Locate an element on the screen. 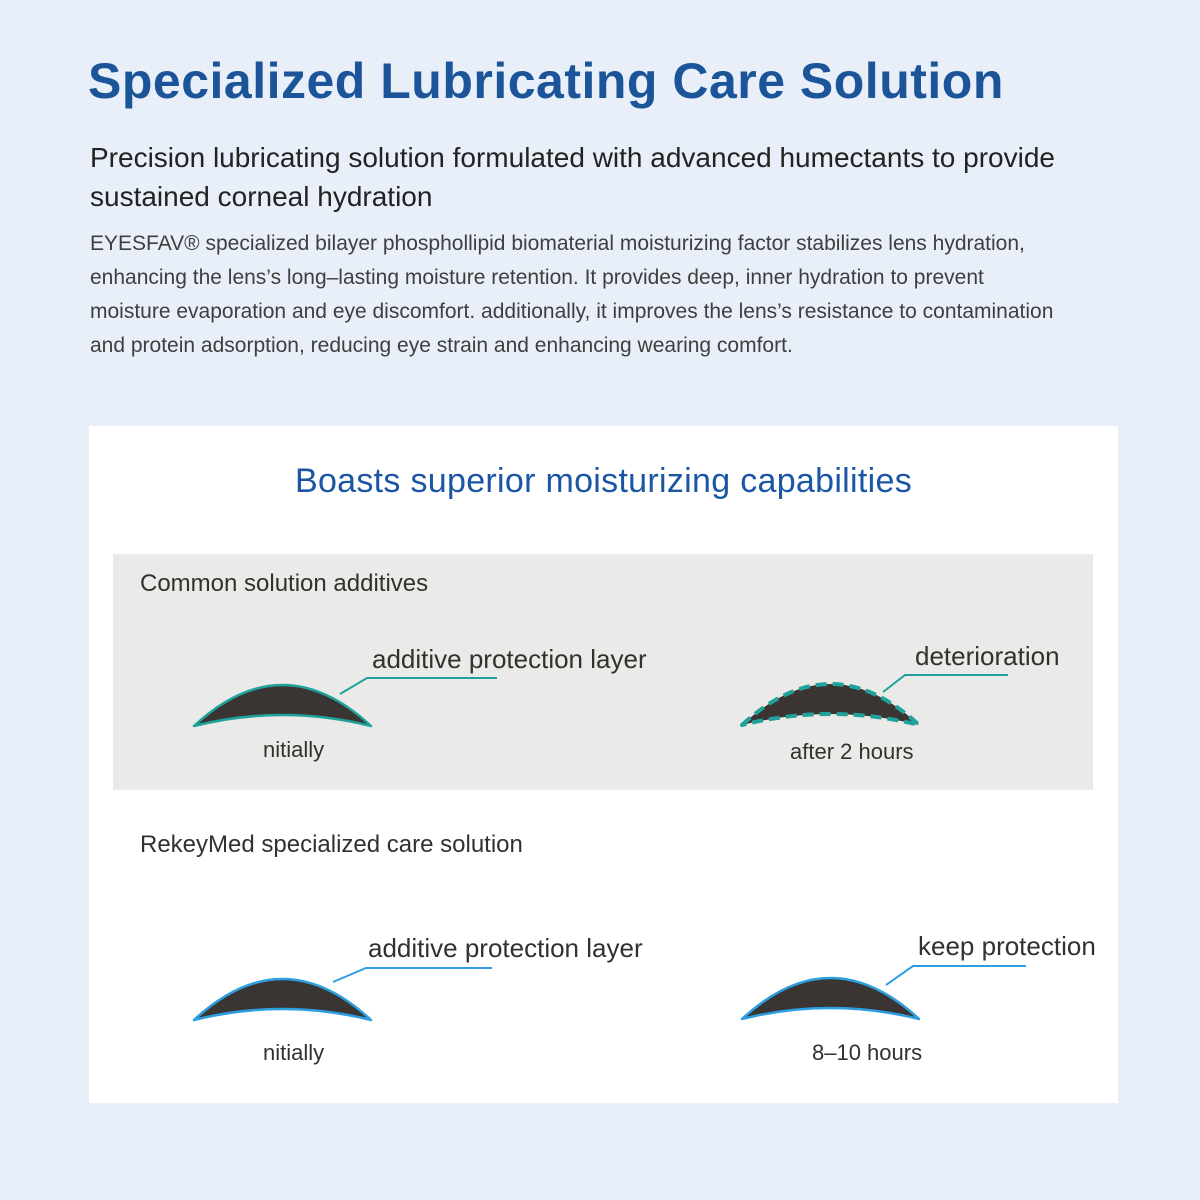 The image size is (1200, 1200). callout-line-specialized-after is located at coordinates (955, 975).